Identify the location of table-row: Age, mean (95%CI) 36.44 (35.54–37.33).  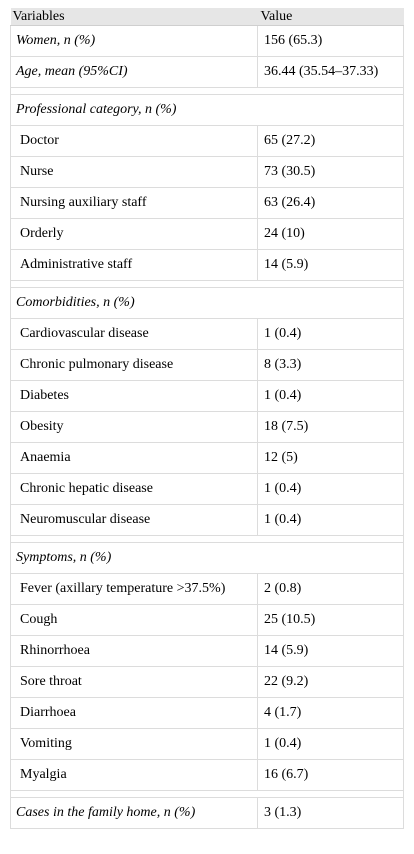
(207, 72).